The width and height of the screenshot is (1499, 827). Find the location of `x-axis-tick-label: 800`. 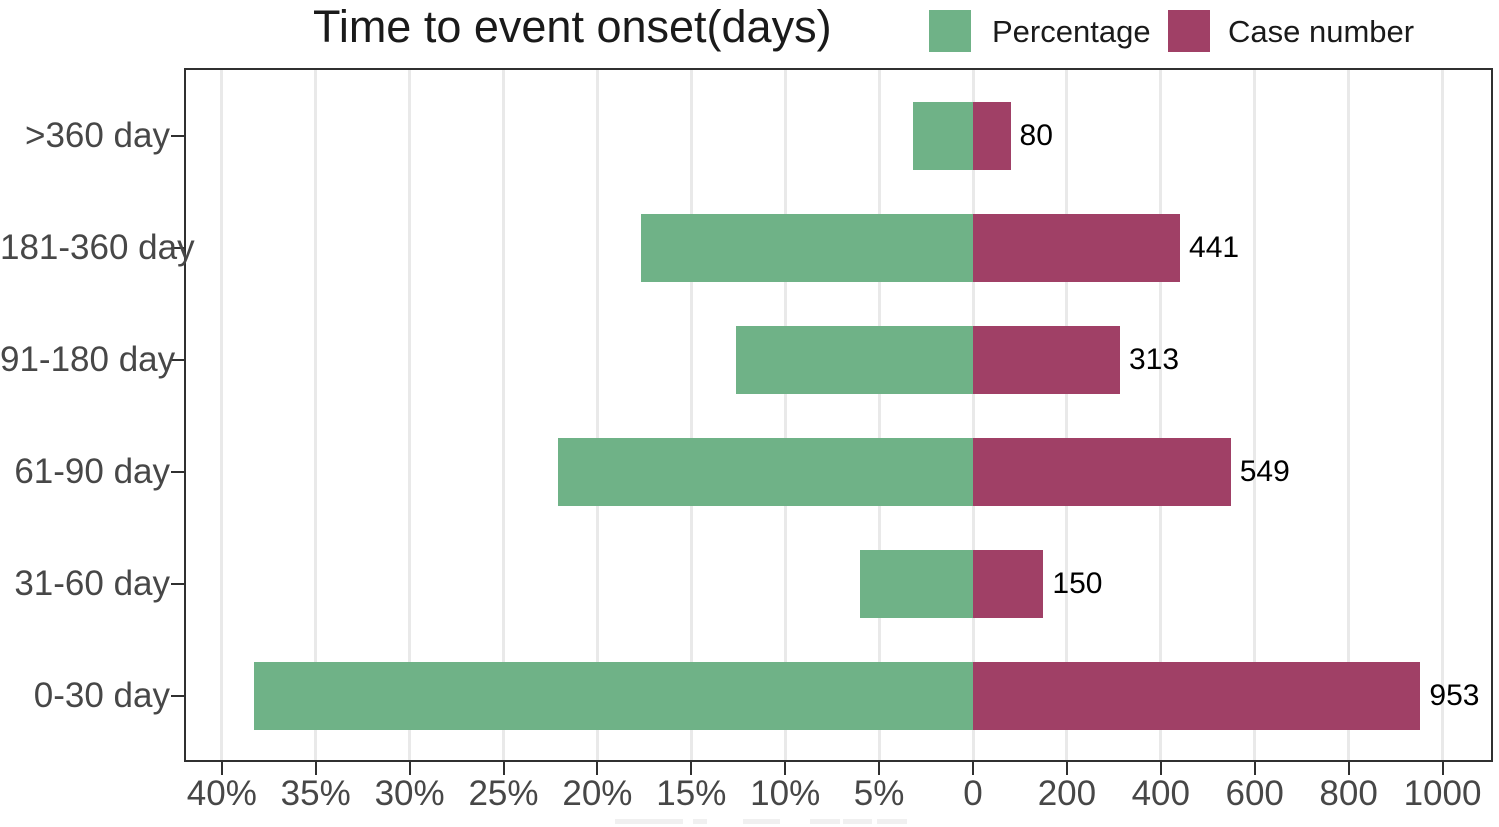

x-axis-tick-label: 800 is located at coordinates (1348, 793).